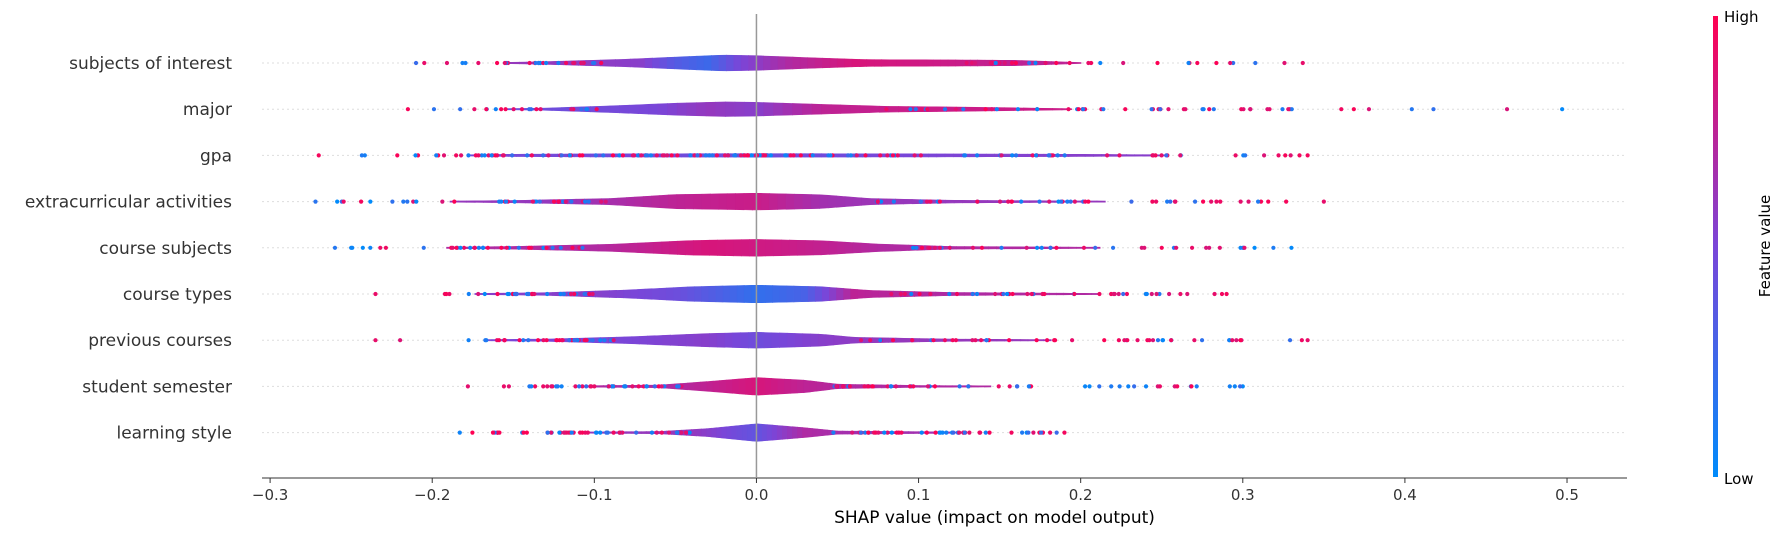 Image resolution: width=1785 pixels, height=536 pixels. I want to click on feature-row: extracurricular activities, so click(826, 203).